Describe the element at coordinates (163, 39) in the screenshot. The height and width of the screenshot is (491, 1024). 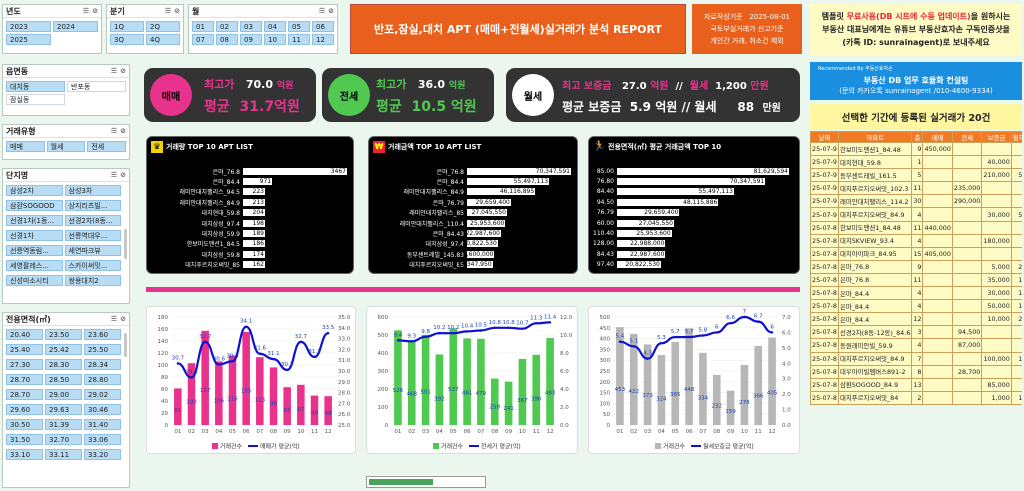
I see `quarter-4q: 4Q` at that location.